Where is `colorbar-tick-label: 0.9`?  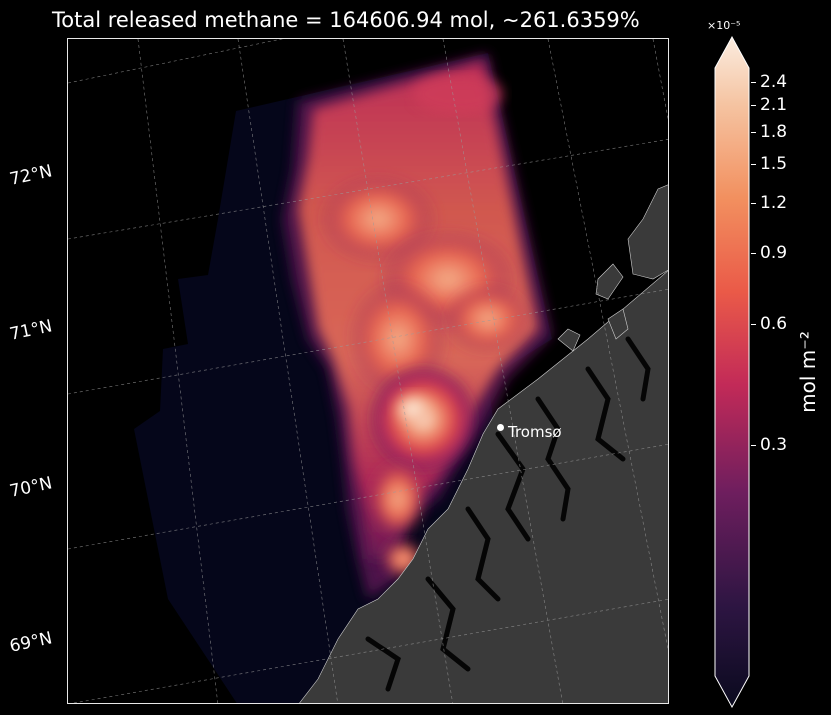
colorbar-tick-label: 0.9 is located at coordinates (774, 253).